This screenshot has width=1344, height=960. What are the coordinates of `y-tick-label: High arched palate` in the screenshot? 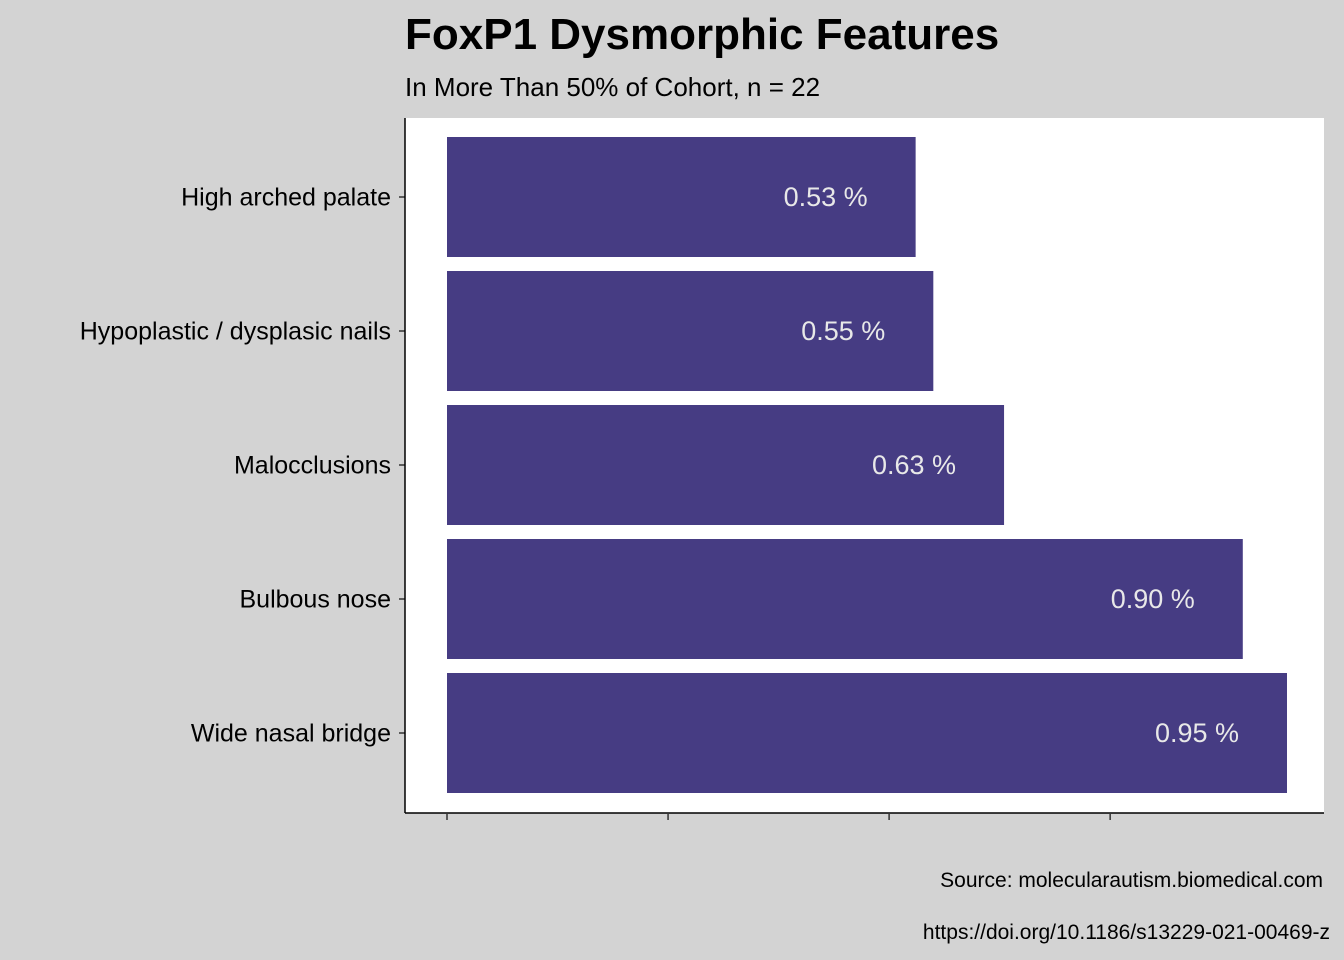 It's located at (286, 198).